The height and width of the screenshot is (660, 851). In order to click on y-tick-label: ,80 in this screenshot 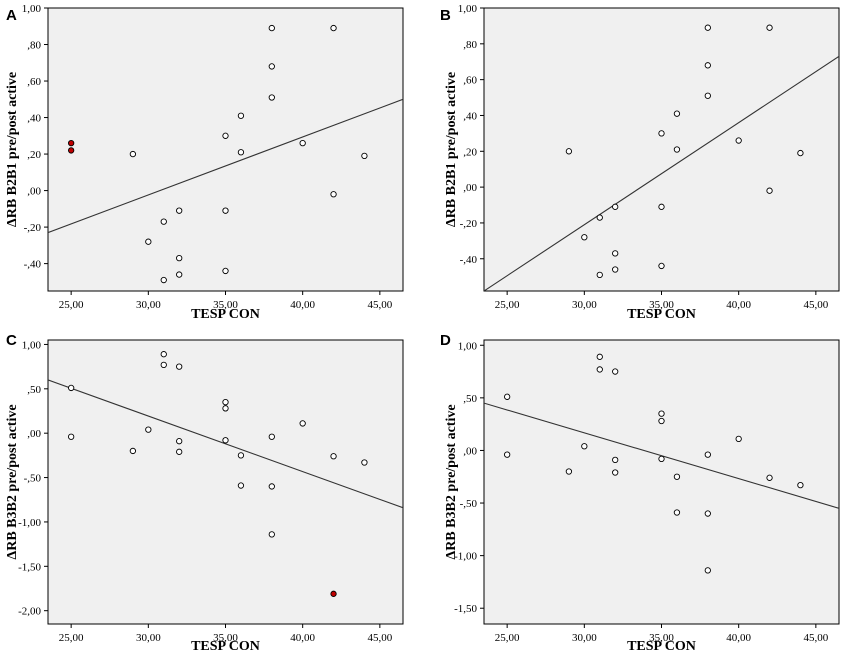, I will do `click(470, 45)`.